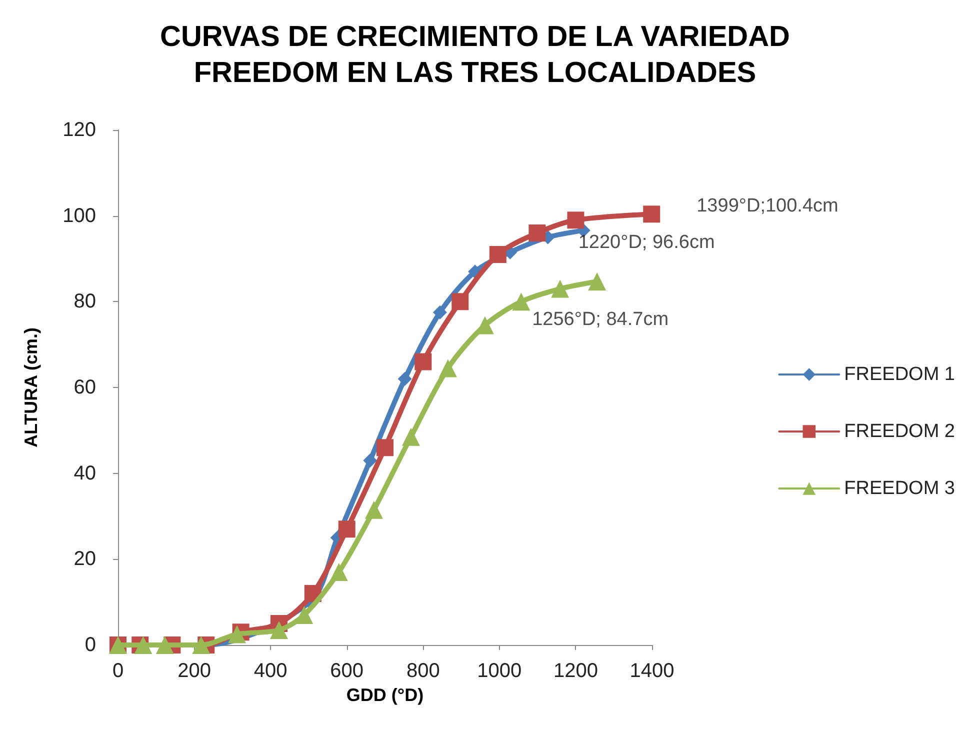 Image resolution: width=968 pixels, height=738 pixels. Describe the element at coordinates (600, 319) in the screenshot. I see `annotation: 1256°D; 84.7cm` at that location.